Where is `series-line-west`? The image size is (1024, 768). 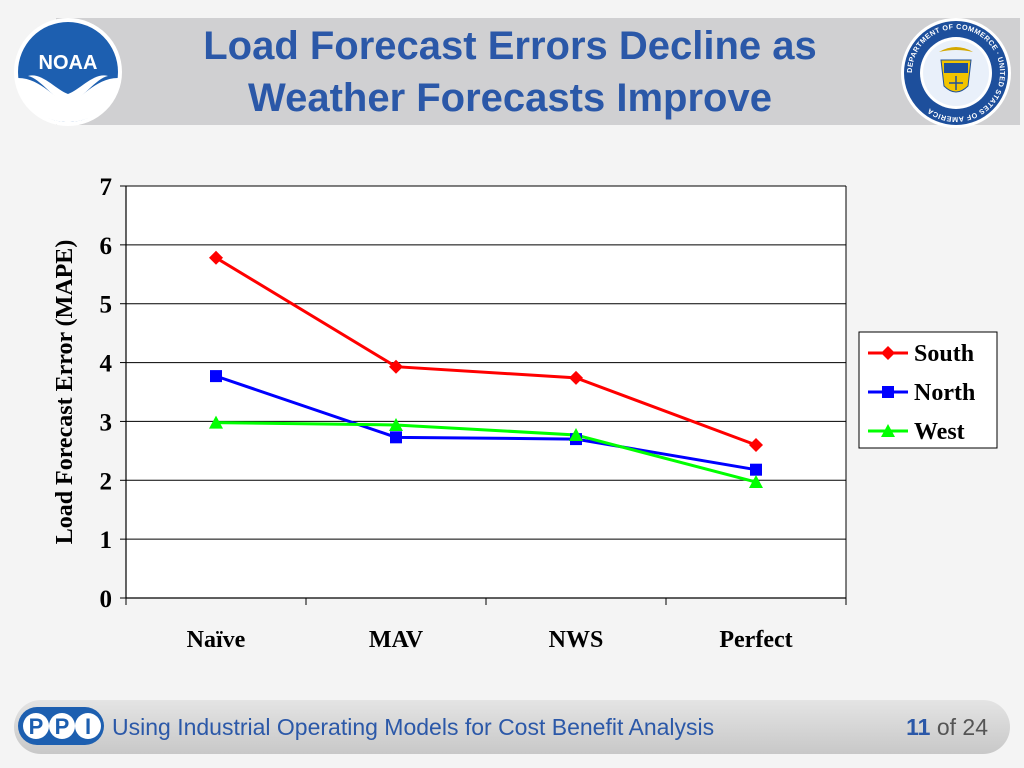 series-line-west is located at coordinates (486, 452).